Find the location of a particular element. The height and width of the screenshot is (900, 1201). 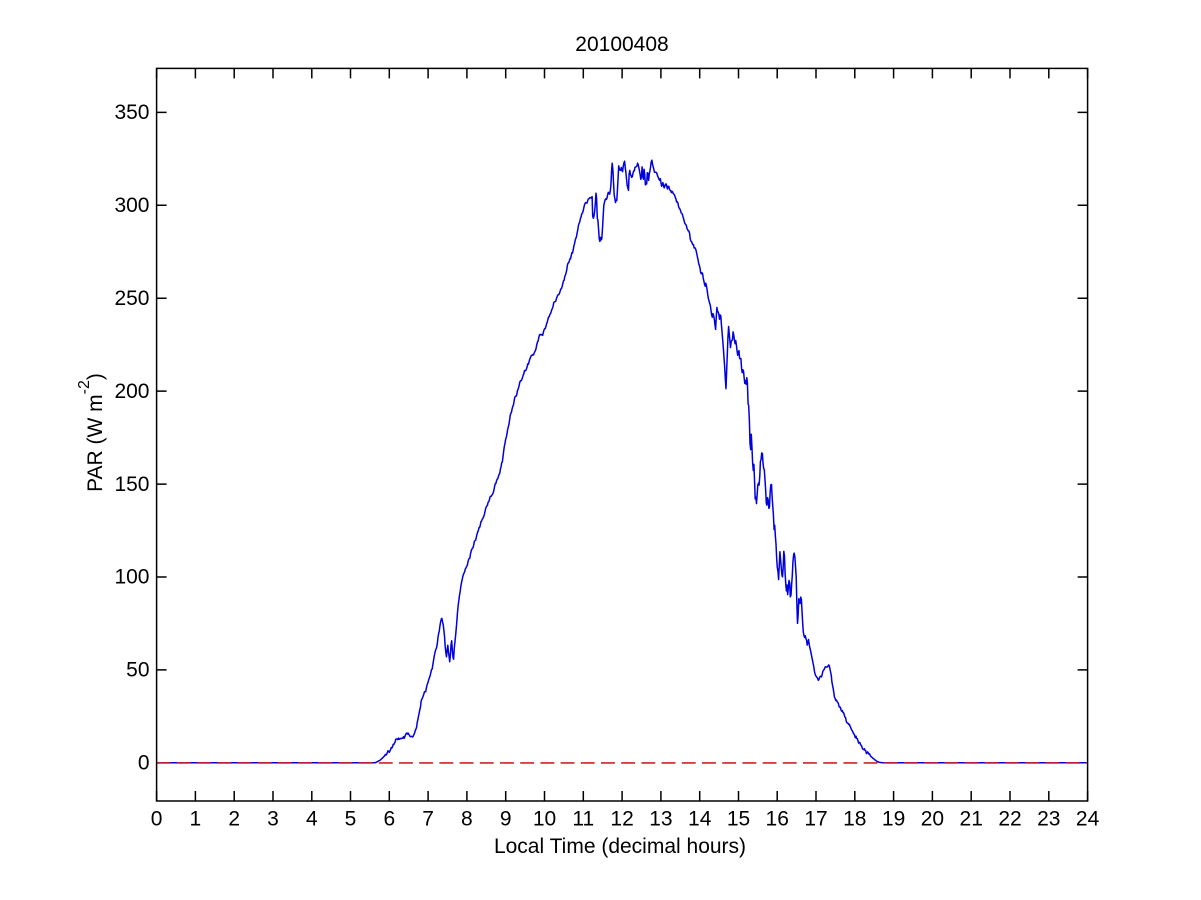

svg-text: 200 is located at coordinates (131, 391).